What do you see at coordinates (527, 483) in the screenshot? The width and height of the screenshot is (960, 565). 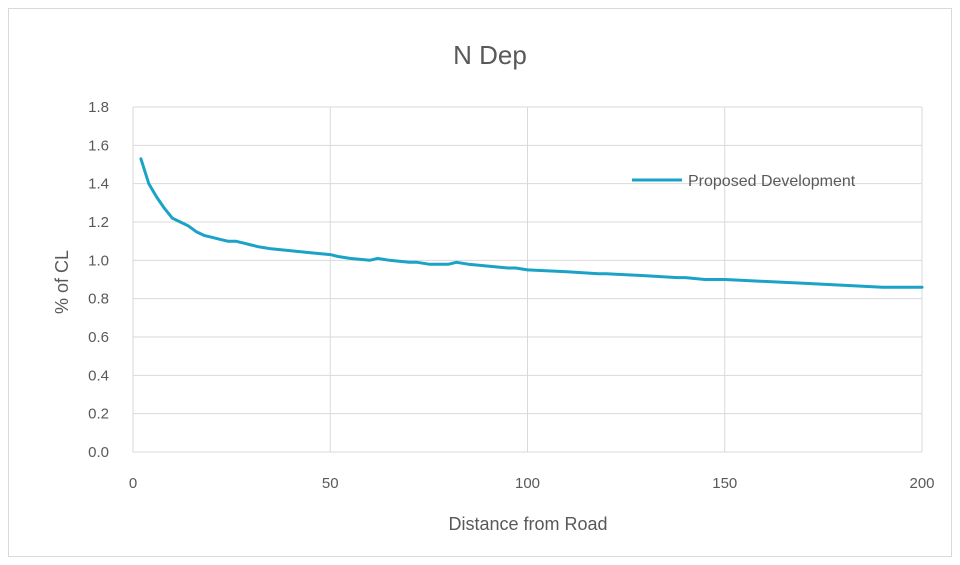 I see `x-tick-label: 100` at bounding box center [527, 483].